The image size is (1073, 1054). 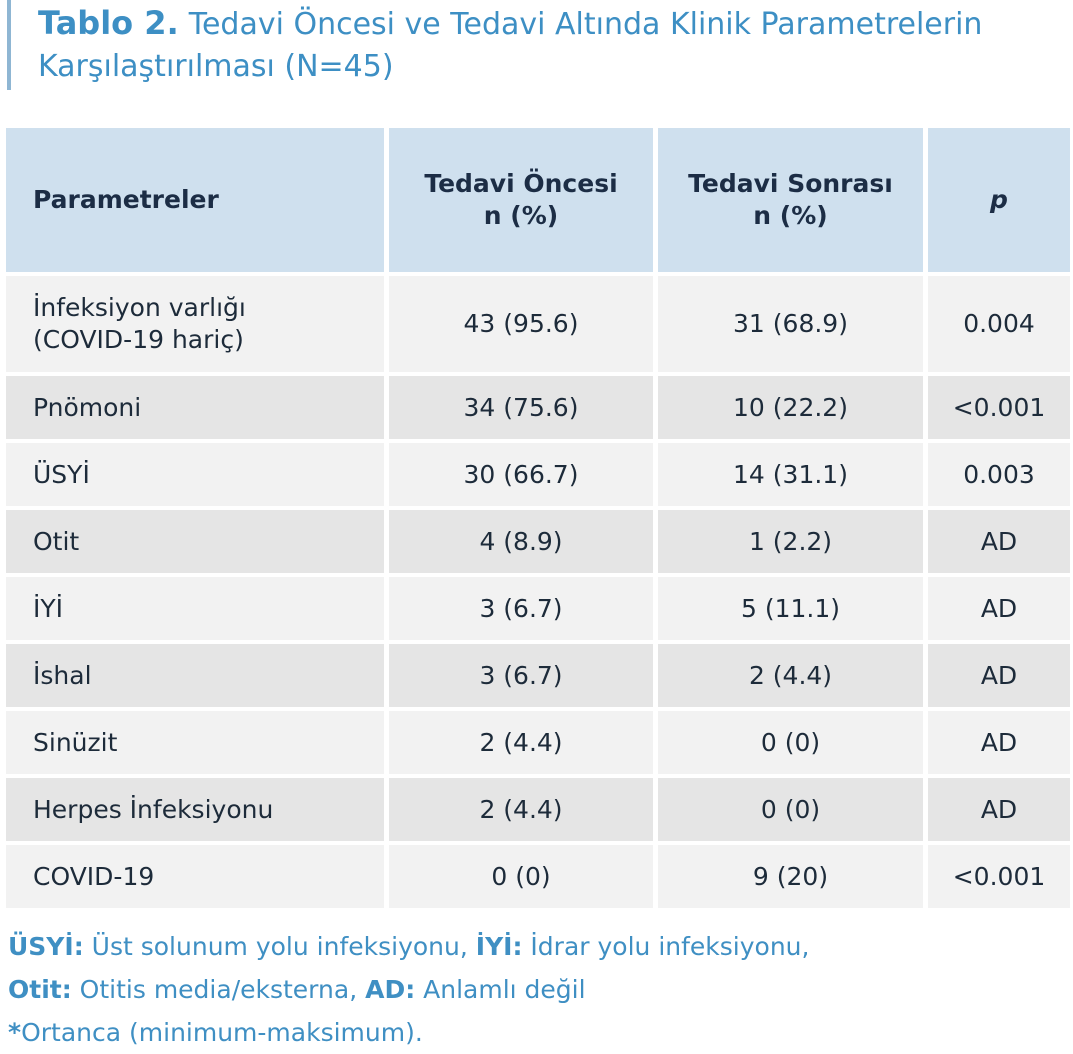 What do you see at coordinates (195, 541) in the screenshot?
I see `row-label: Otit` at bounding box center [195, 541].